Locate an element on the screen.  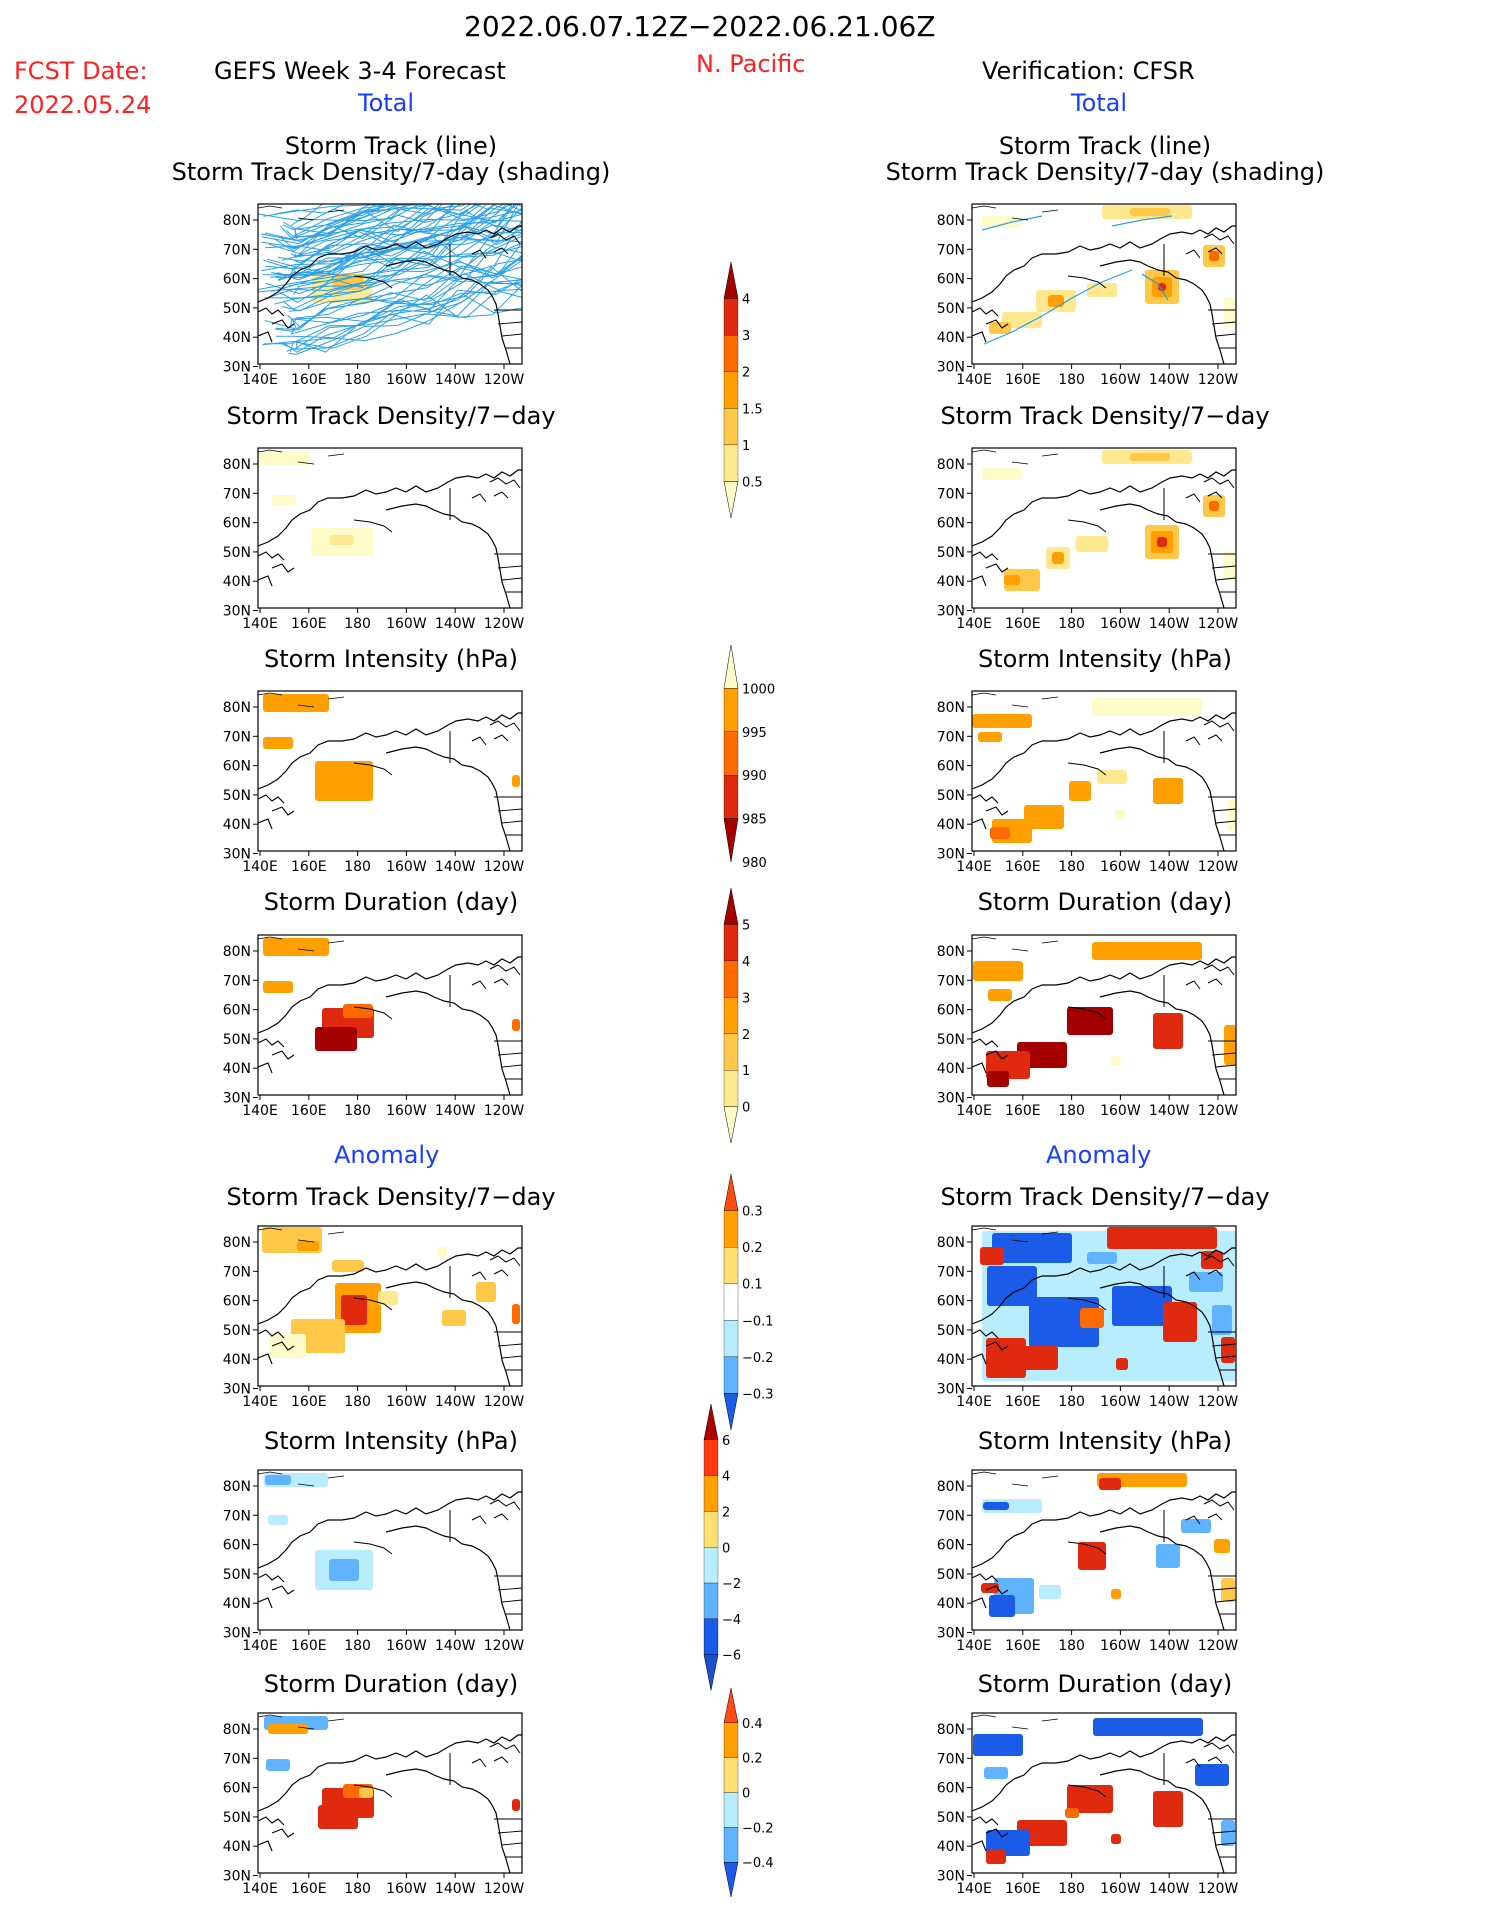
verification-label: Verification: CFSR is located at coordinates (1088, 71).